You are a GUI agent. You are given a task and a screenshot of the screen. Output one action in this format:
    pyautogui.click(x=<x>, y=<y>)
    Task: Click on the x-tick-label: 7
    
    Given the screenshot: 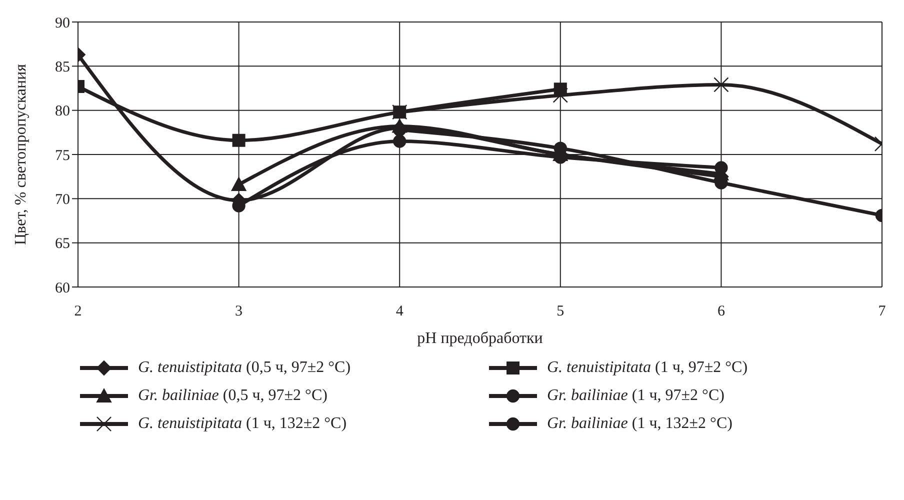 What is the action you would take?
    pyautogui.click(x=882, y=312)
    